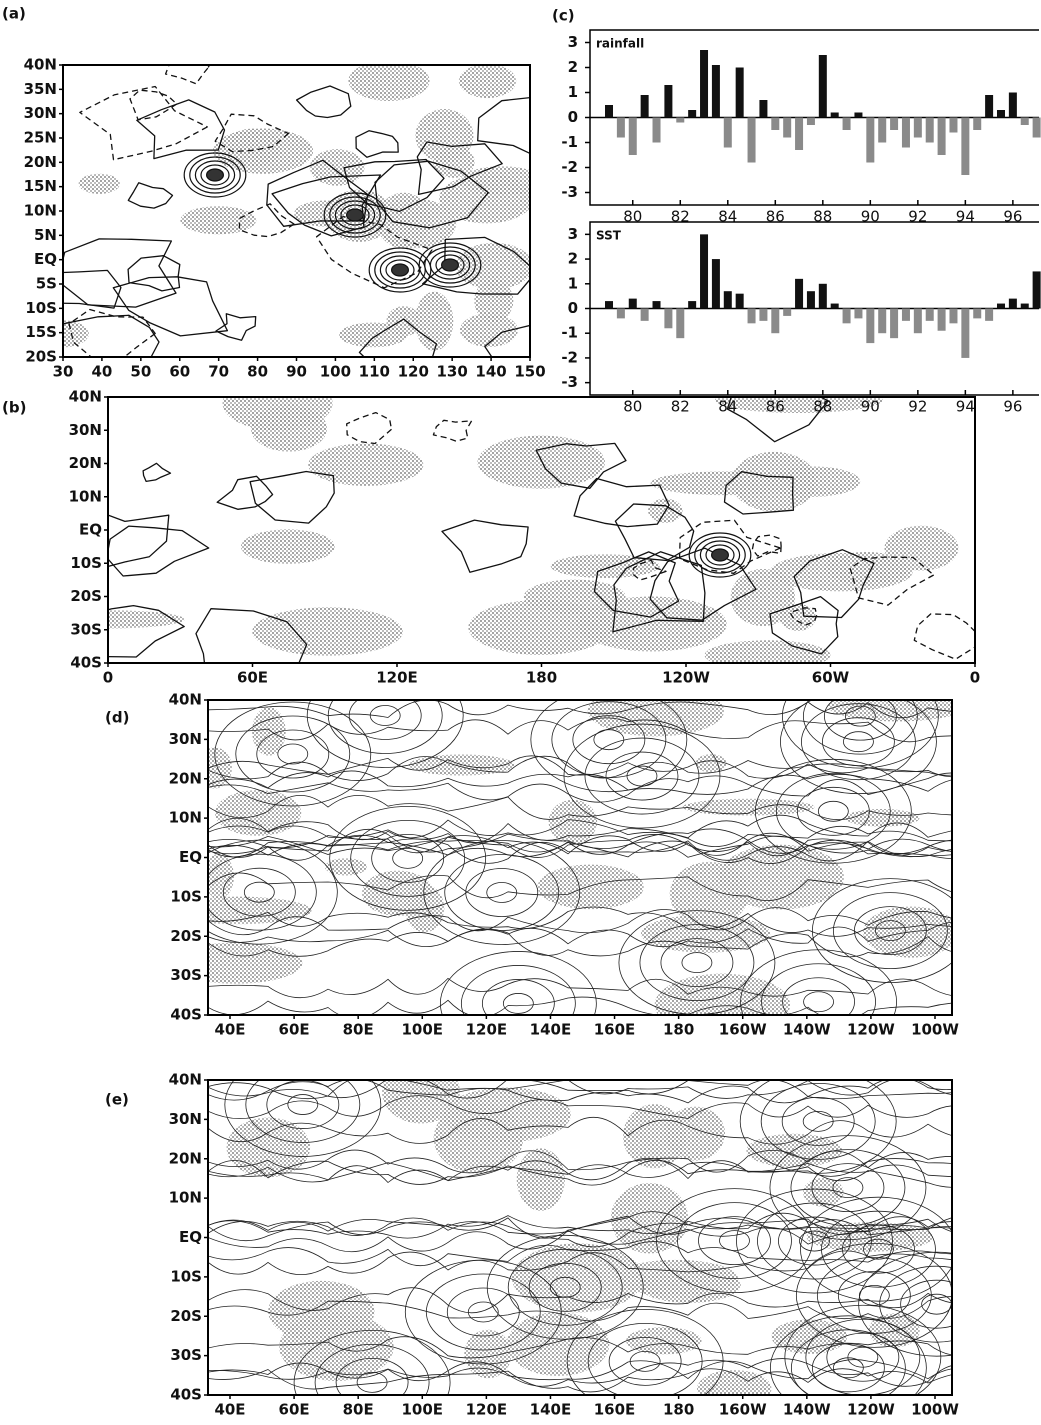  What do you see at coordinates (40, 89) in the screenshot?
I see `y-tick-label: 35N` at bounding box center [40, 89].